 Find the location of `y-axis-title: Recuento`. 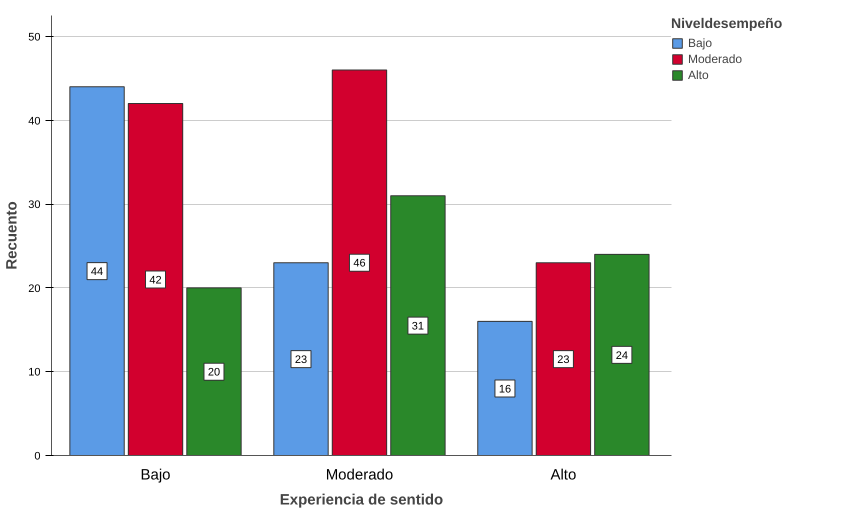

y-axis-title: Recuento is located at coordinates (11, 235).